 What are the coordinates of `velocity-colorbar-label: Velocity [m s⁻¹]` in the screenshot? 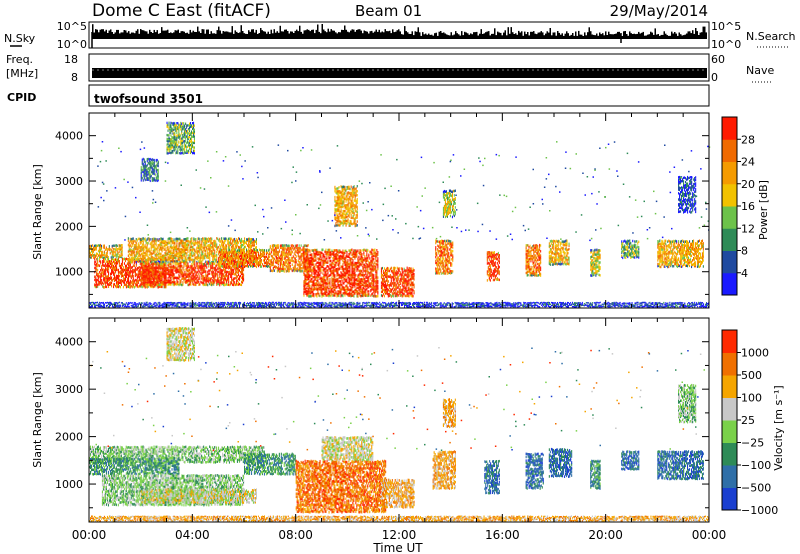 It's located at (778, 427).